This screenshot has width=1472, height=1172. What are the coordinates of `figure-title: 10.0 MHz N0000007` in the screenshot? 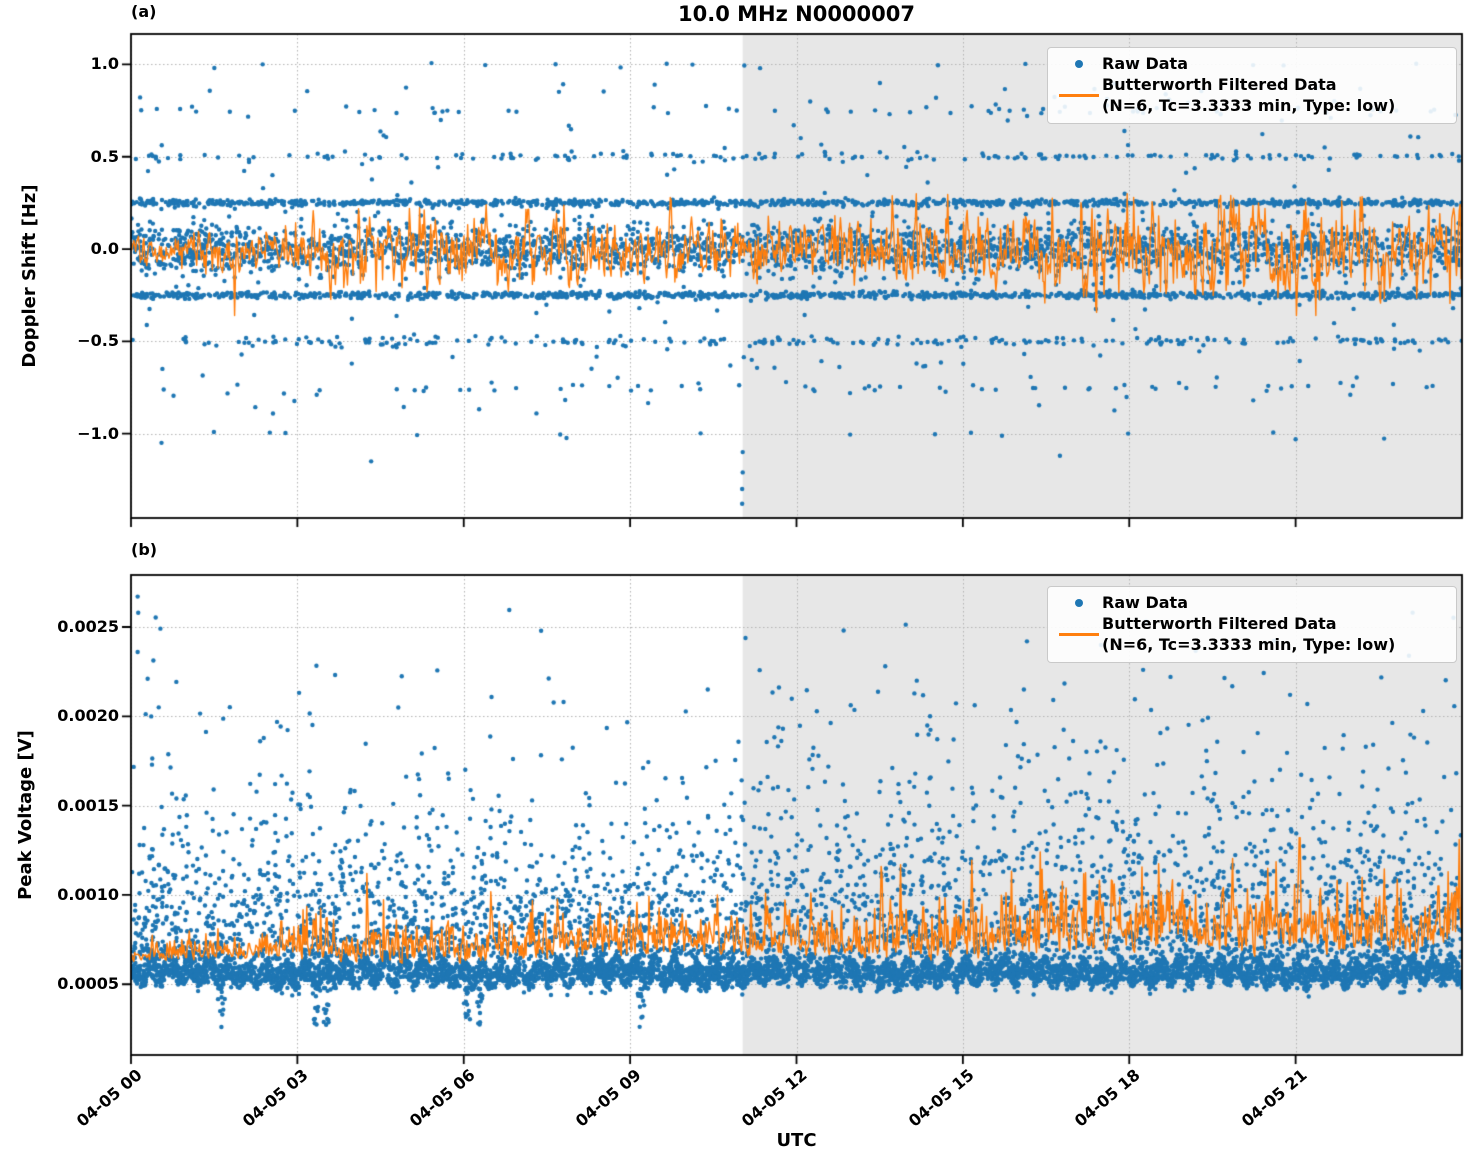 It's located at (796, 14).